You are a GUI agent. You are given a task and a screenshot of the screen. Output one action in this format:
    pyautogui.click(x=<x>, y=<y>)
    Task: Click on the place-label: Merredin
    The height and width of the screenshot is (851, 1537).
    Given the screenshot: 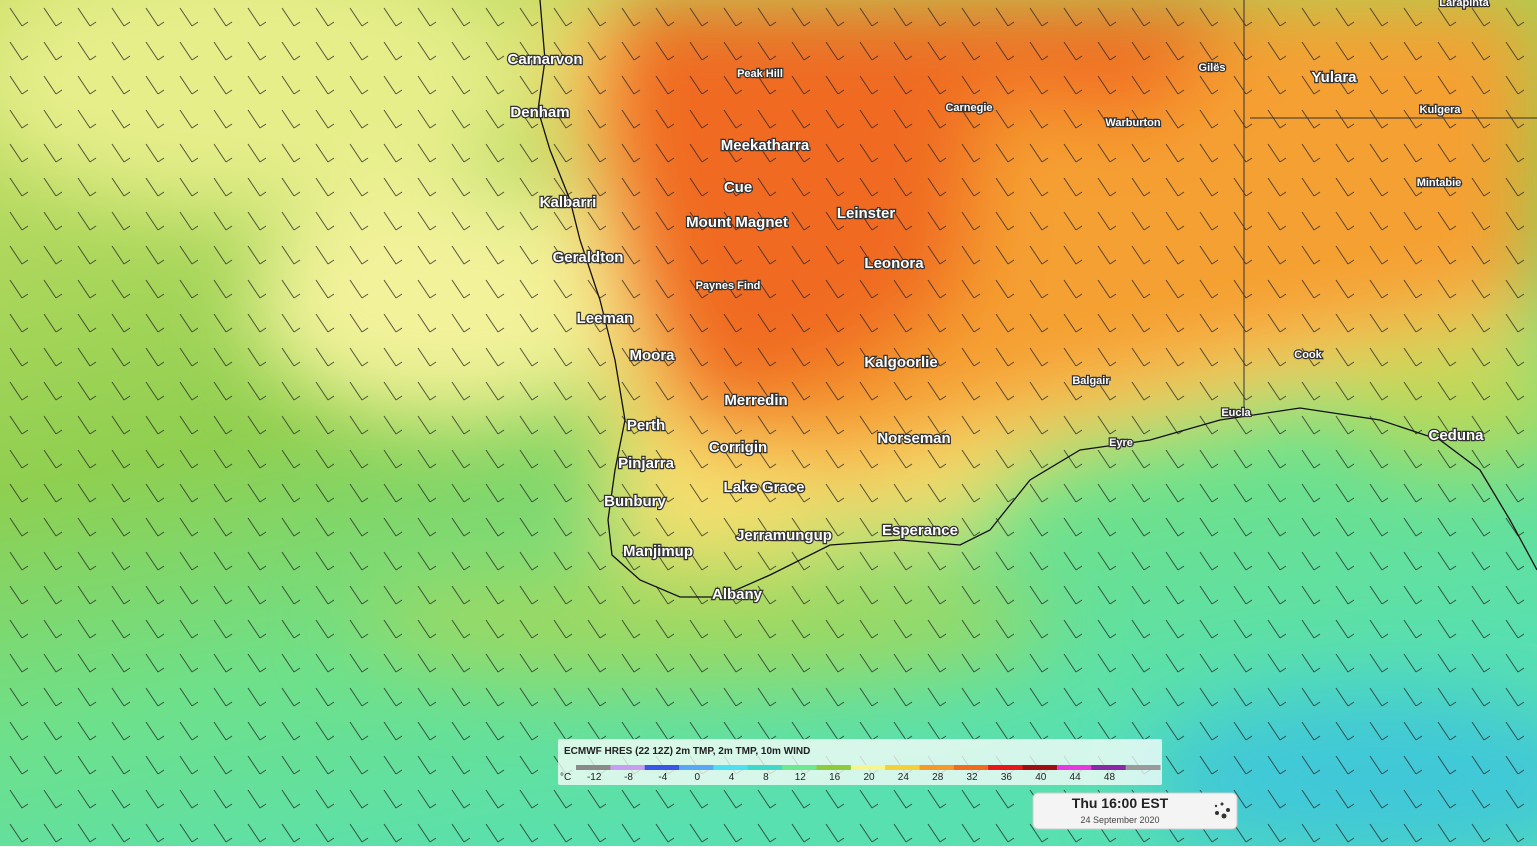 What is the action you would take?
    pyautogui.click(x=755, y=400)
    